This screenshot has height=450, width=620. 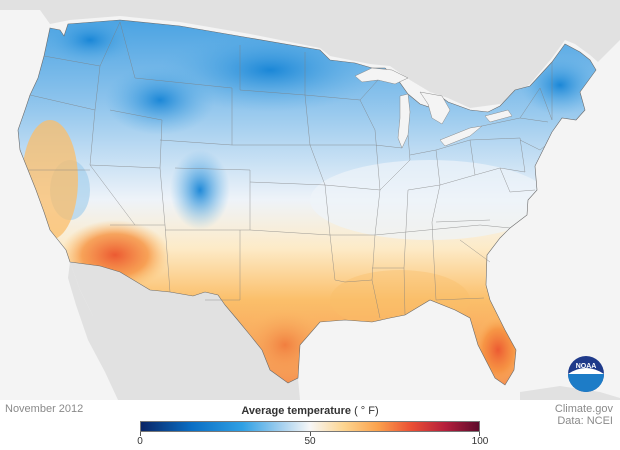 I want to click on lake-superior, so click(x=381, y=76).